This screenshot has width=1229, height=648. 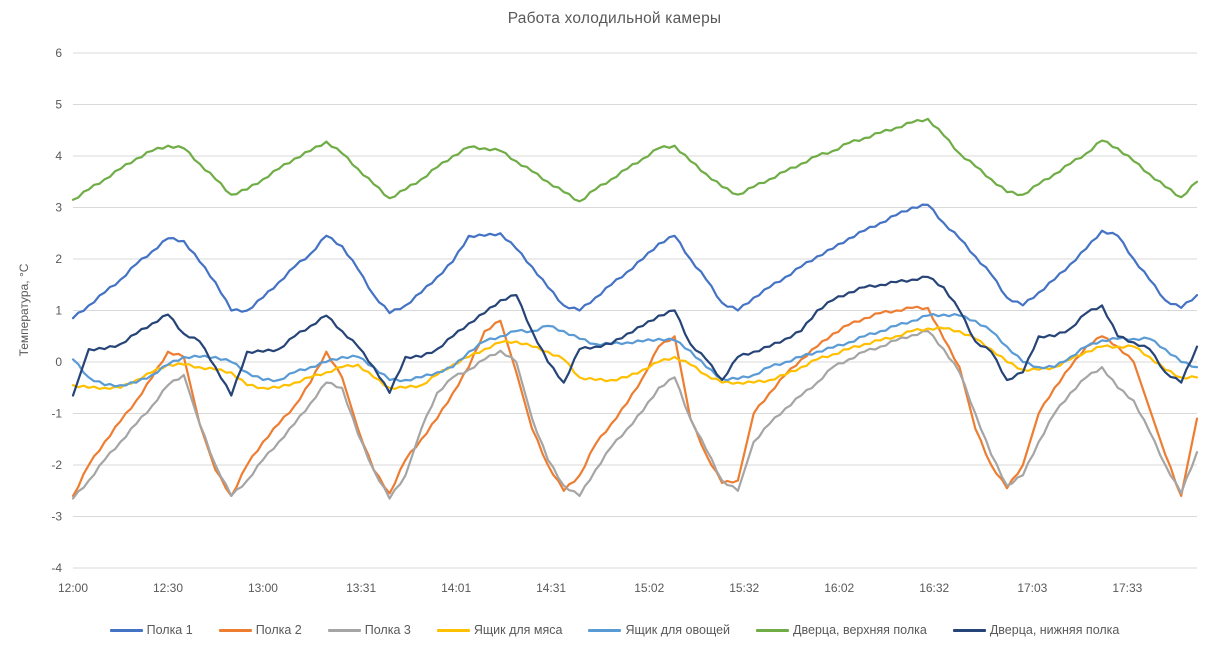 What do you see at coordinates (1127, 588) in the screenshot?
I see `x-tick-label: 17:33` at bounding box center [1127, 588].